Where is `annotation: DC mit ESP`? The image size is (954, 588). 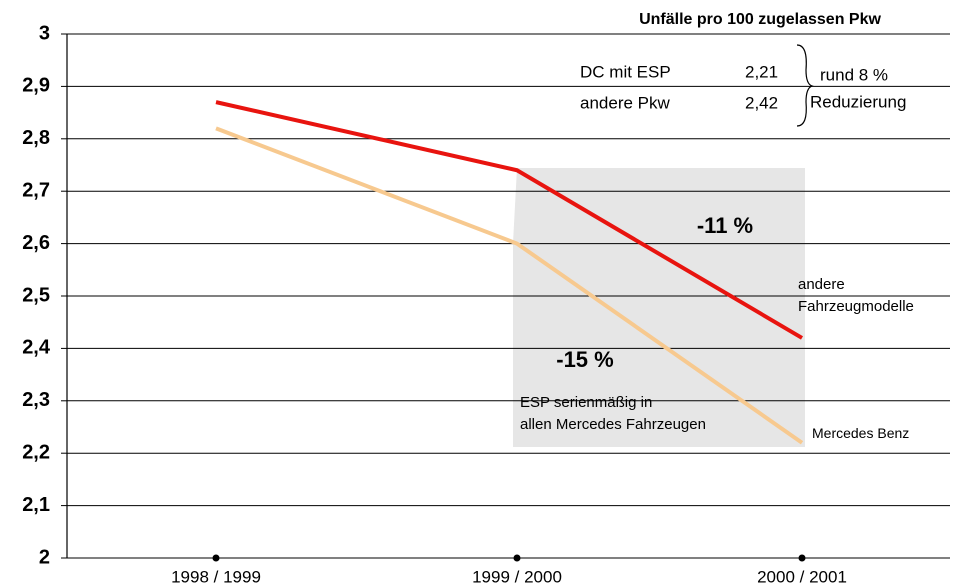
annotation: DC mit ESP is located at coordinates (625, 71).